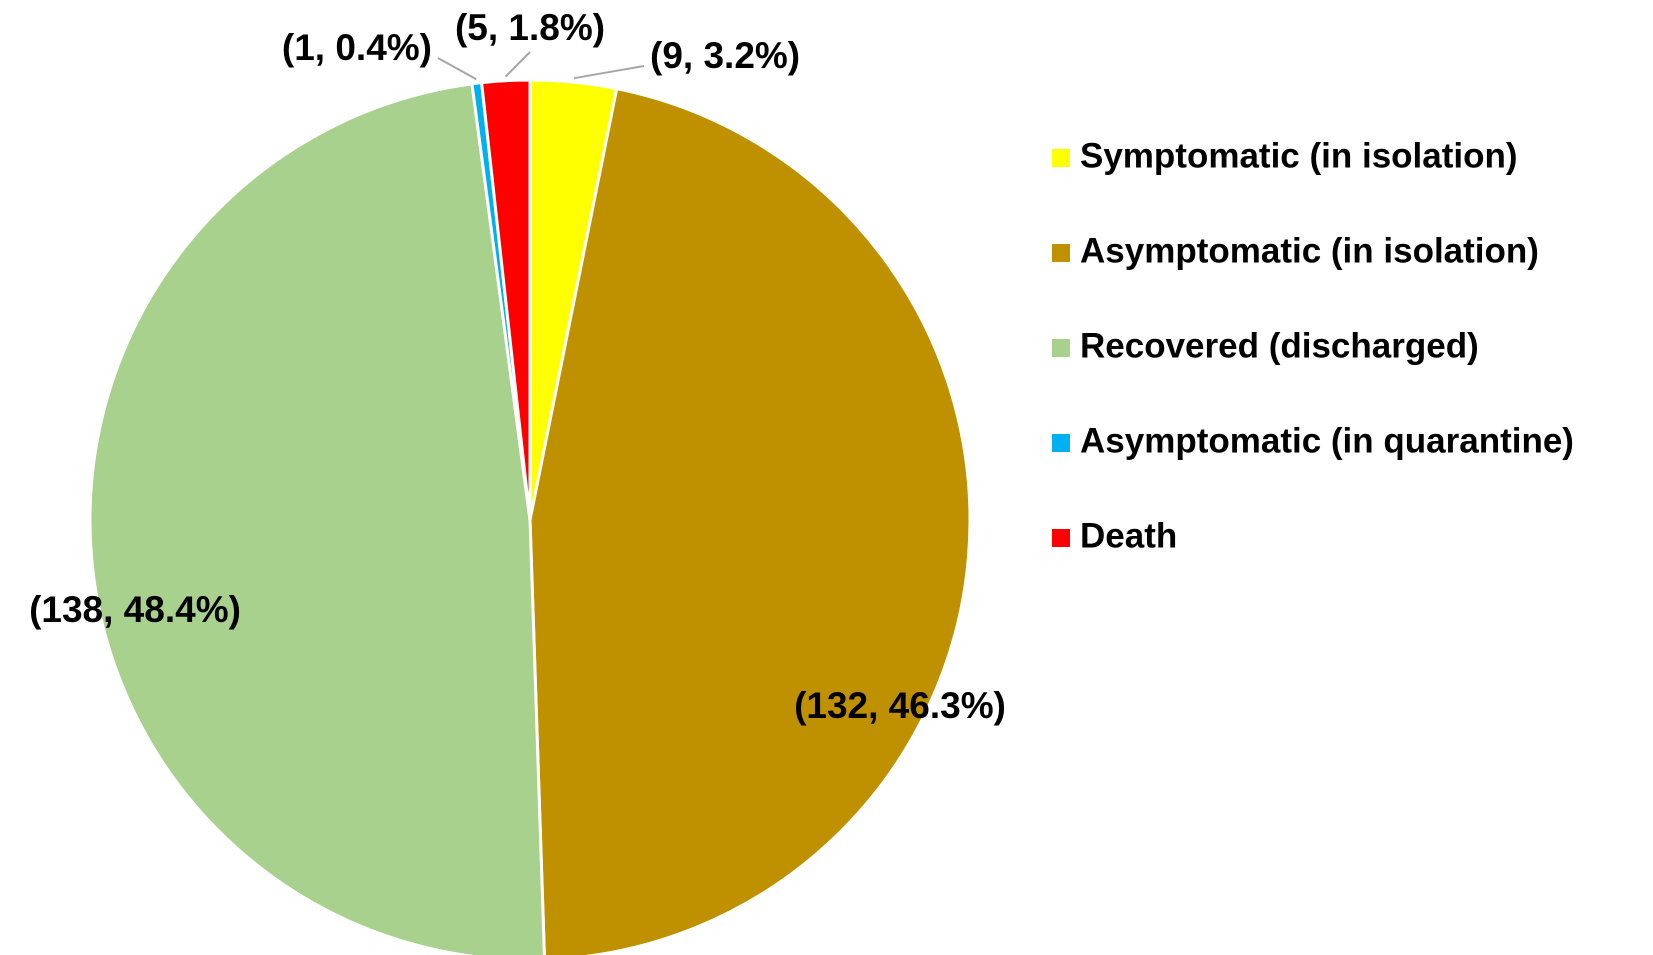  What do you see at coordinates (1309, 250) in the screenshot?
I see `legend-label: Asymptomatic (in isolation)` at bounding box center [1309, 250].